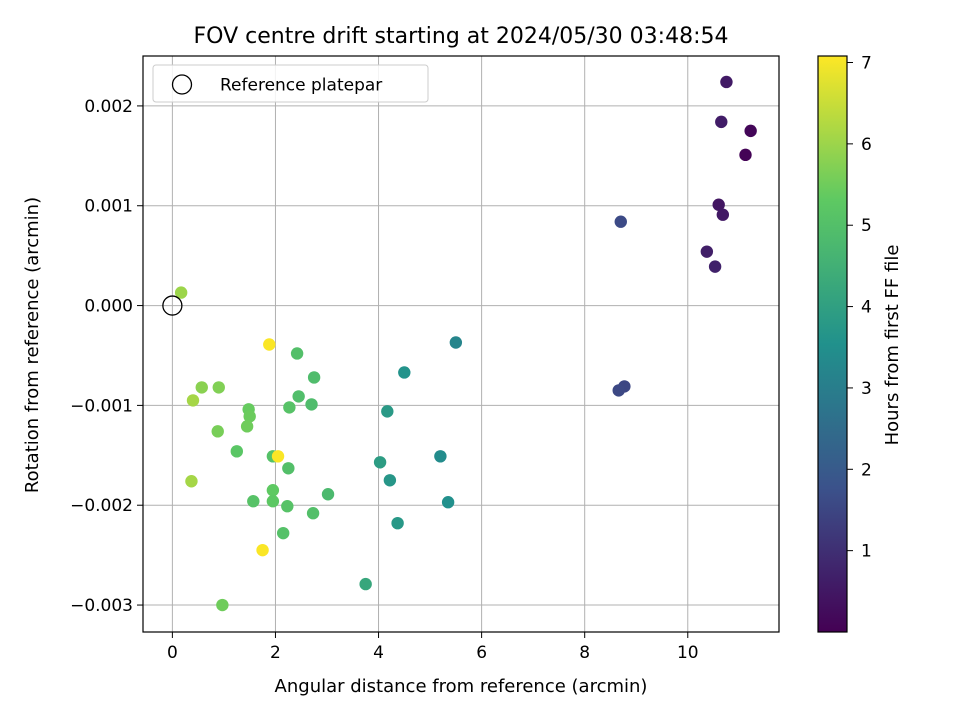  Describe the element at coordinates (182, 84) in the screenshot. I see `legend-marker-icon` at that location.